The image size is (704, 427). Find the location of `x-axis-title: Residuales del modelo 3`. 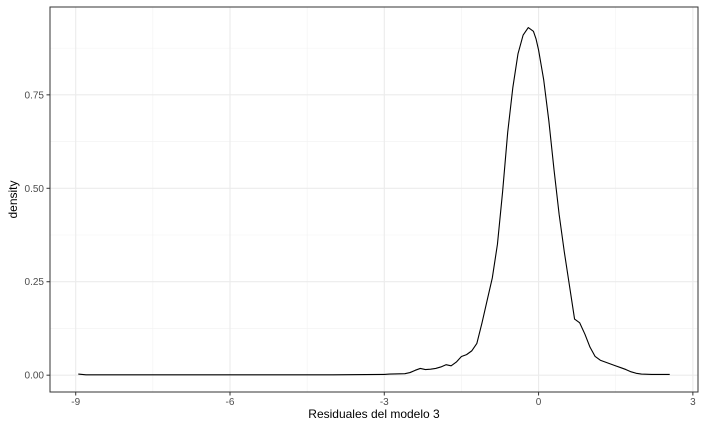

x-axis-title: Residuales del modelo 3 is located at coordinates (374, 414).